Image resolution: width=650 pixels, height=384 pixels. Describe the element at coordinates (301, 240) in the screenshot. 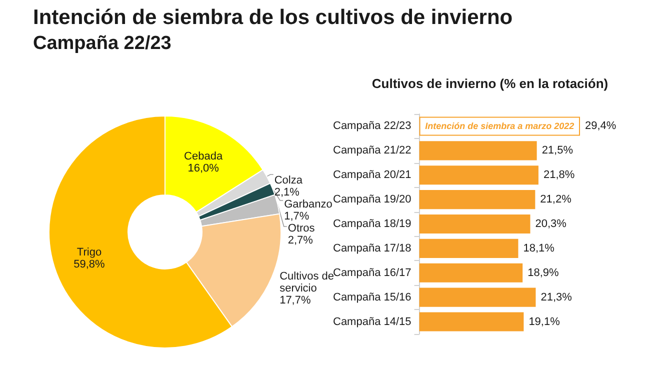

I see `data-label: 2,7%` at that location.